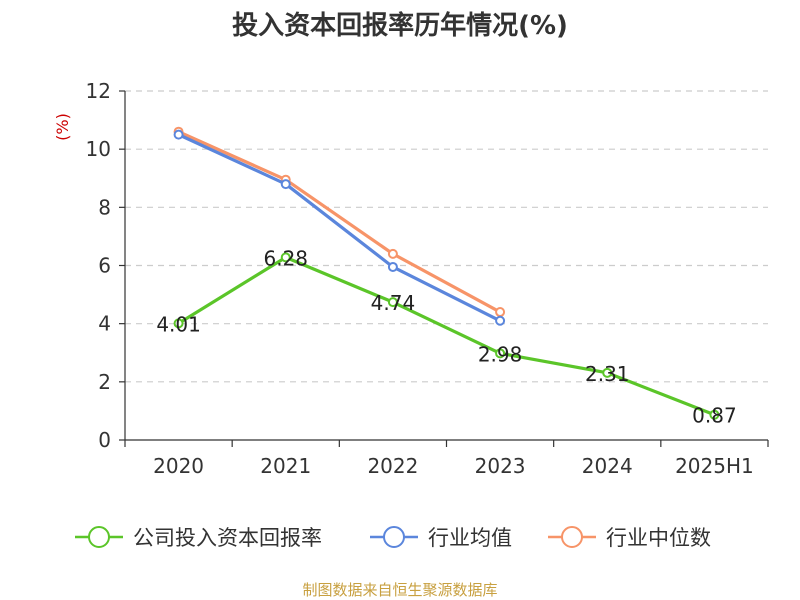 The width and height of the screenshot is (800, 600). I want to click on data-label: 0.87, so click(714, 416).